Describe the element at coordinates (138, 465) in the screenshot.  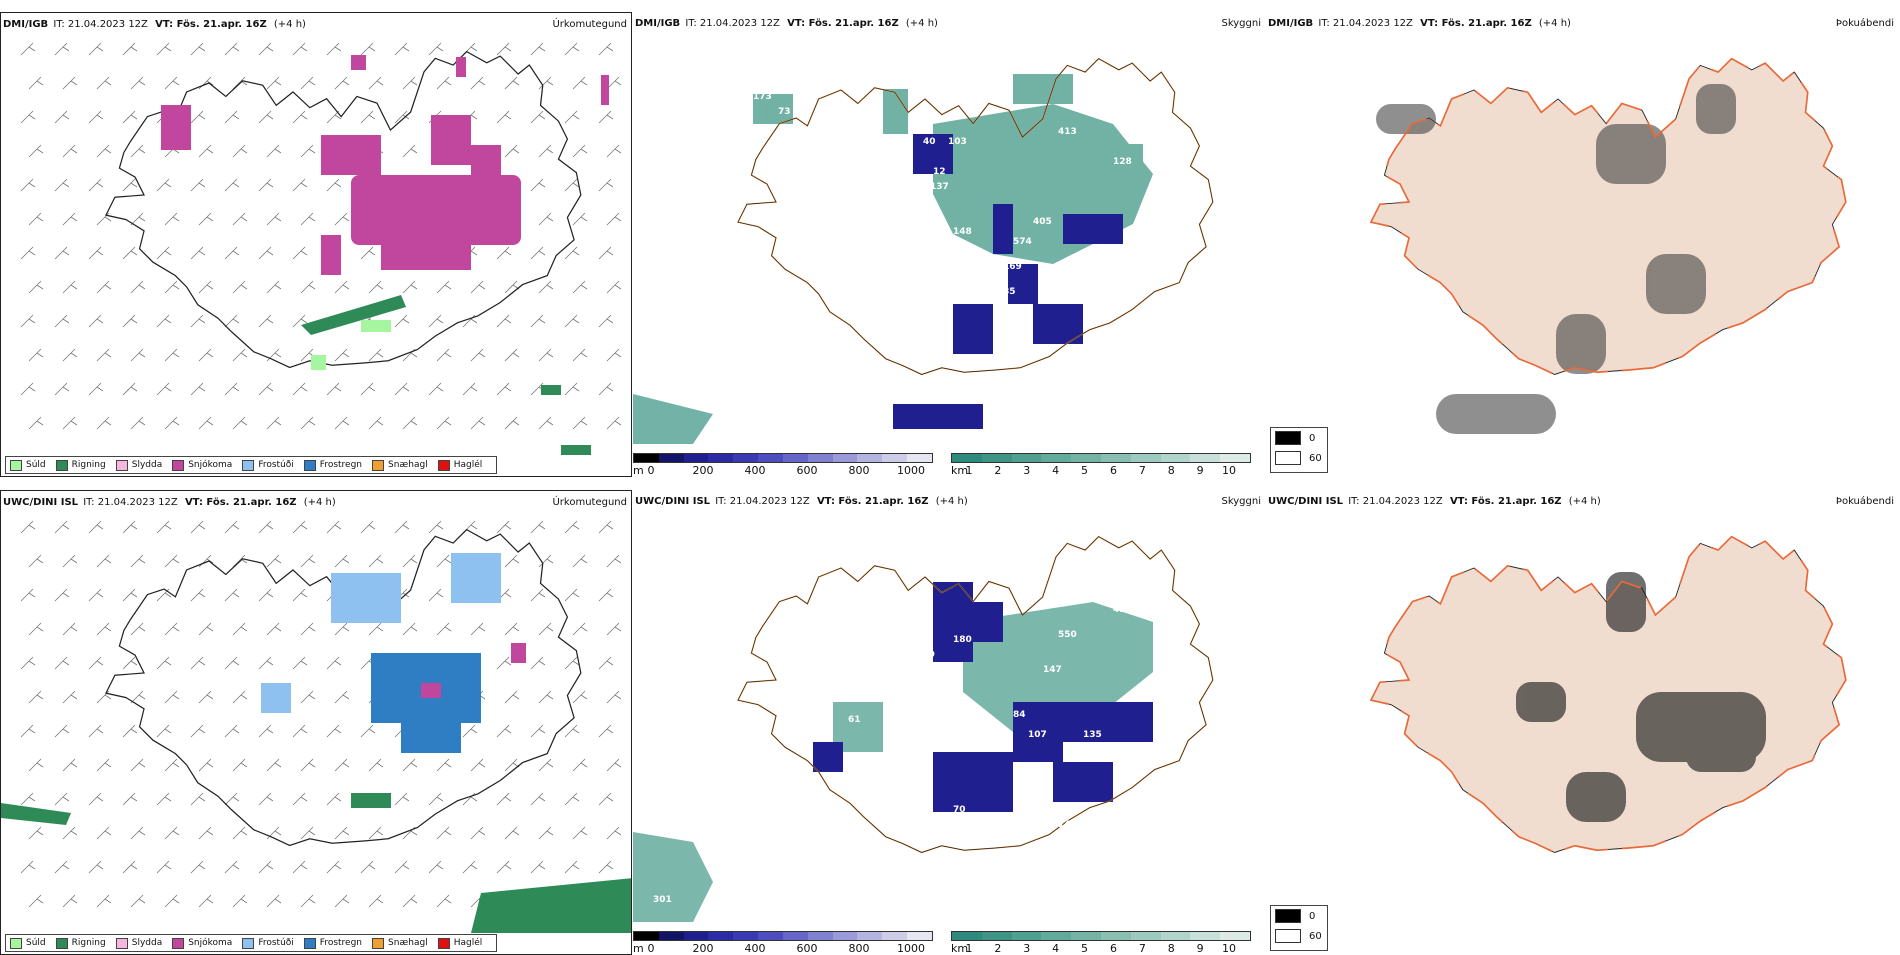
I see `legend-item: Slydda` at that location.